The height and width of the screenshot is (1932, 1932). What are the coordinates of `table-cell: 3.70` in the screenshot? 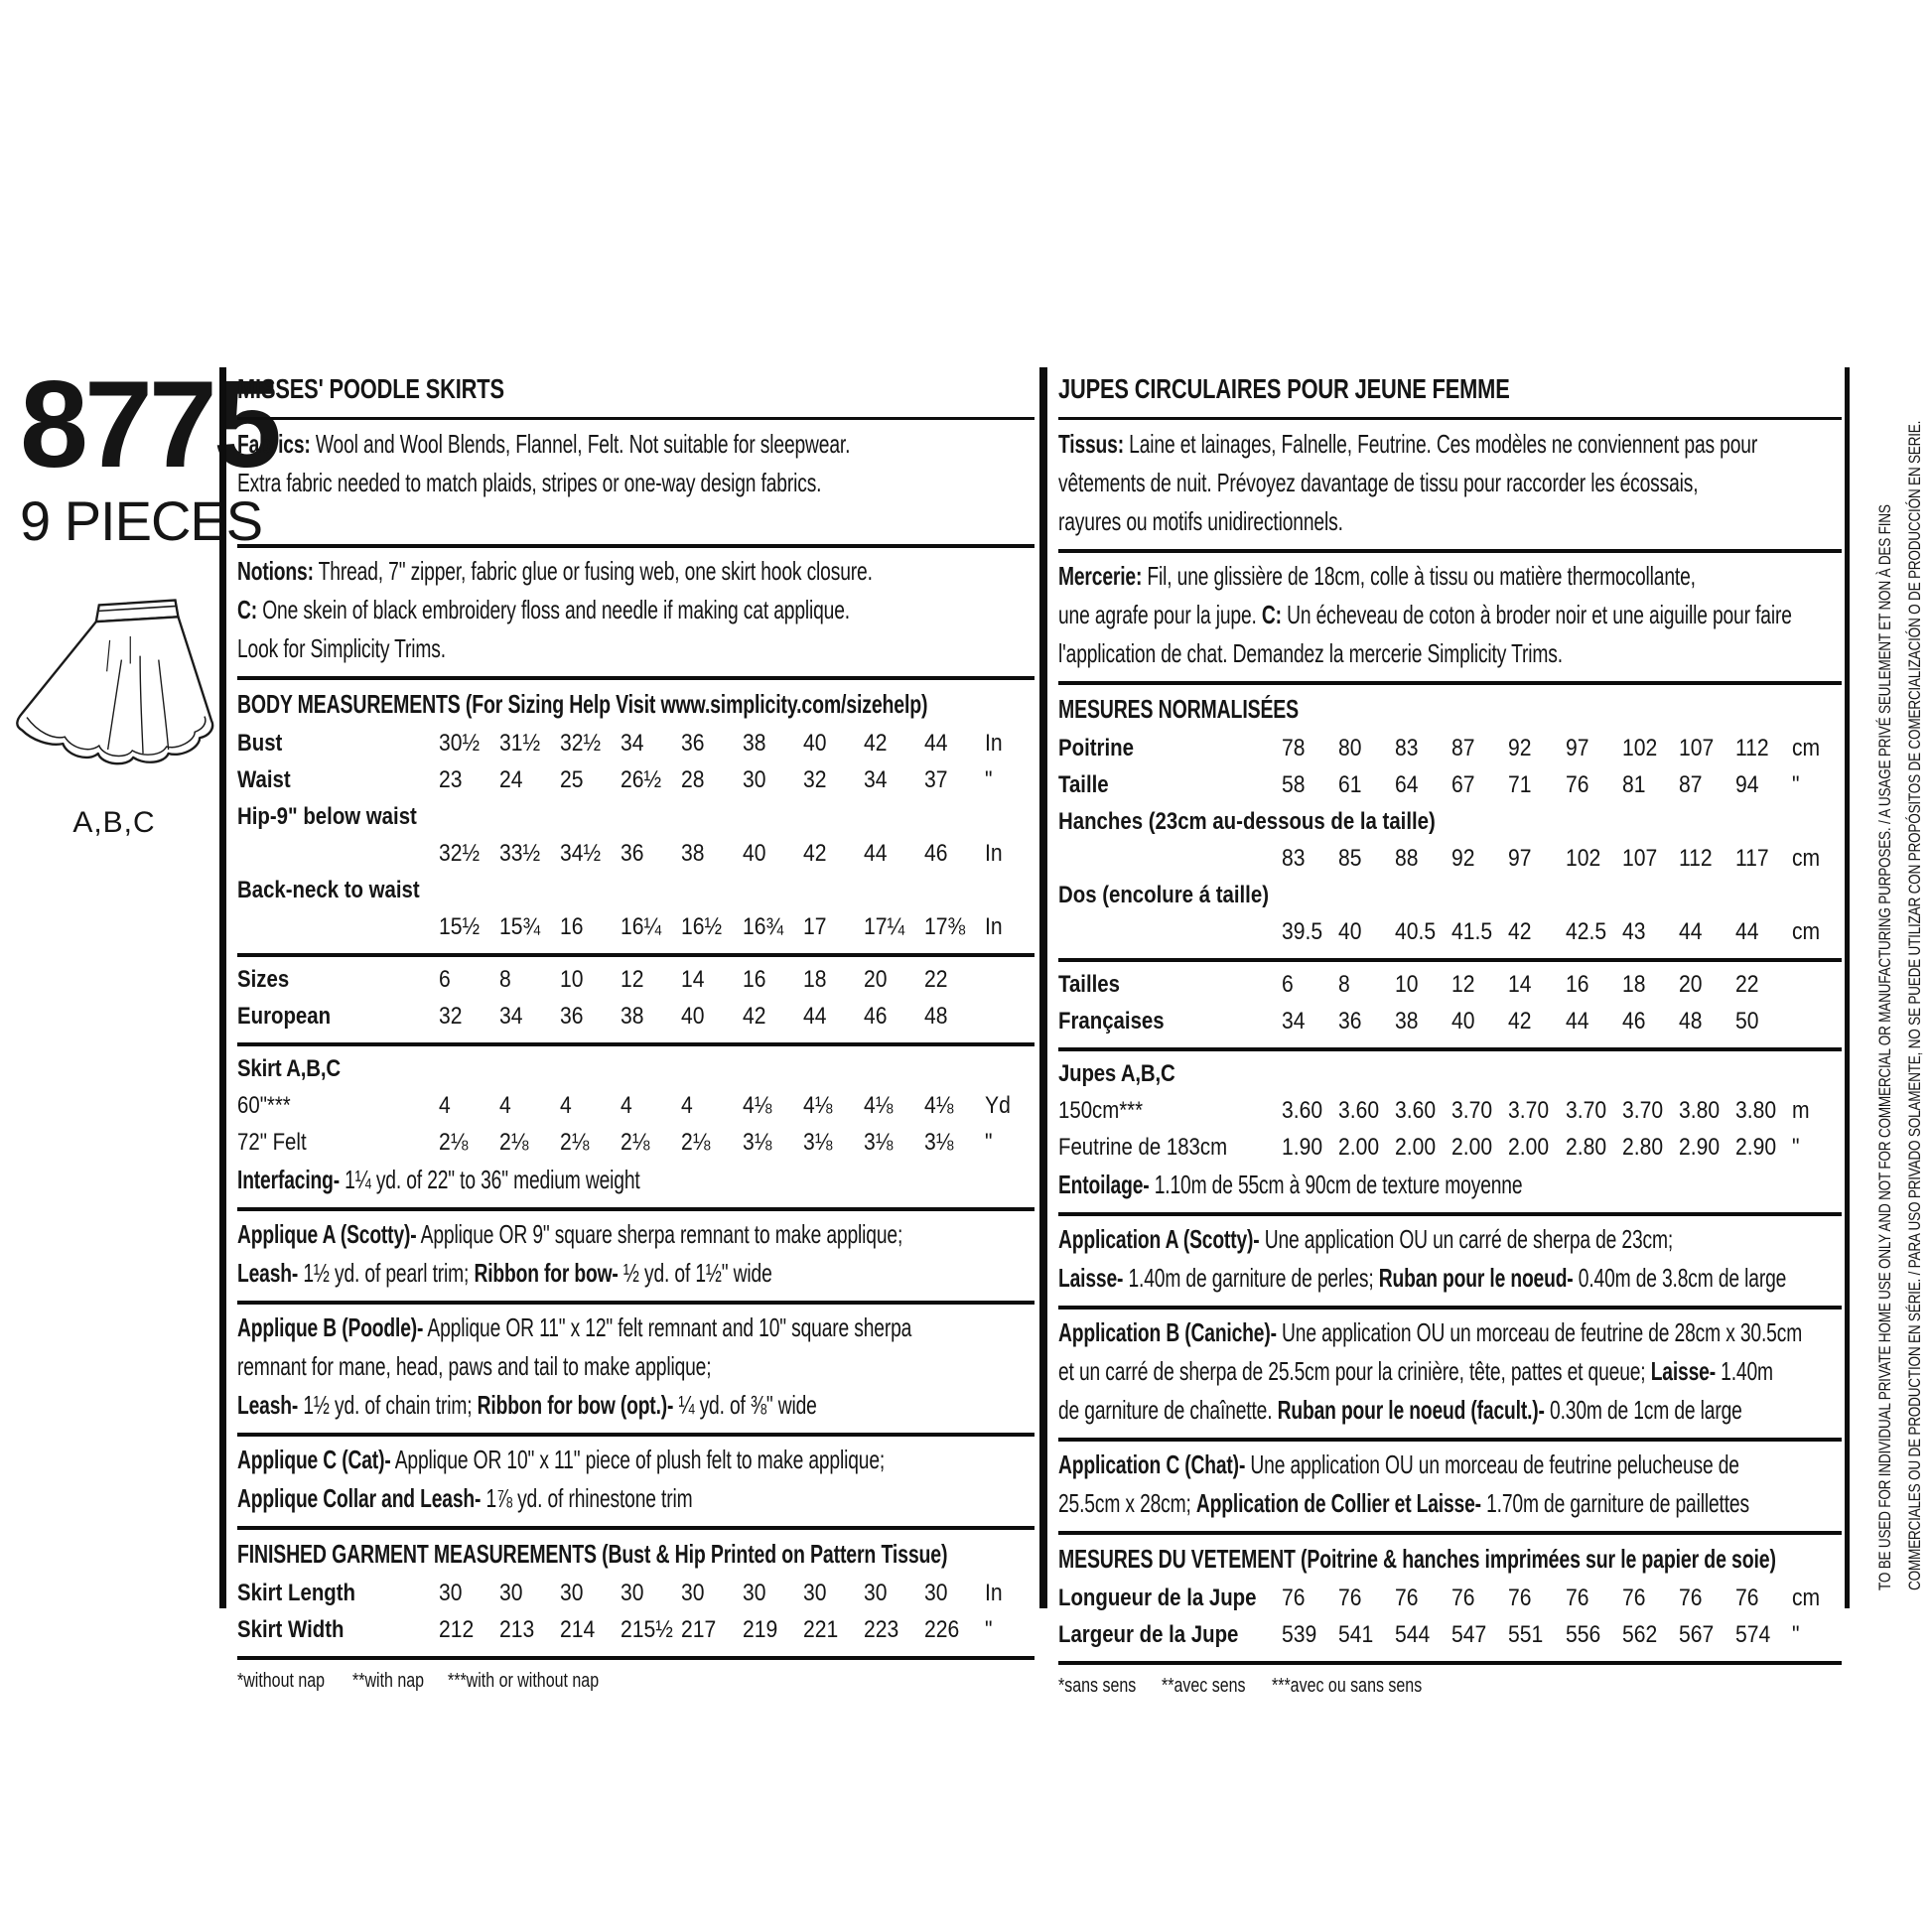 It's located at (1480, 1112).